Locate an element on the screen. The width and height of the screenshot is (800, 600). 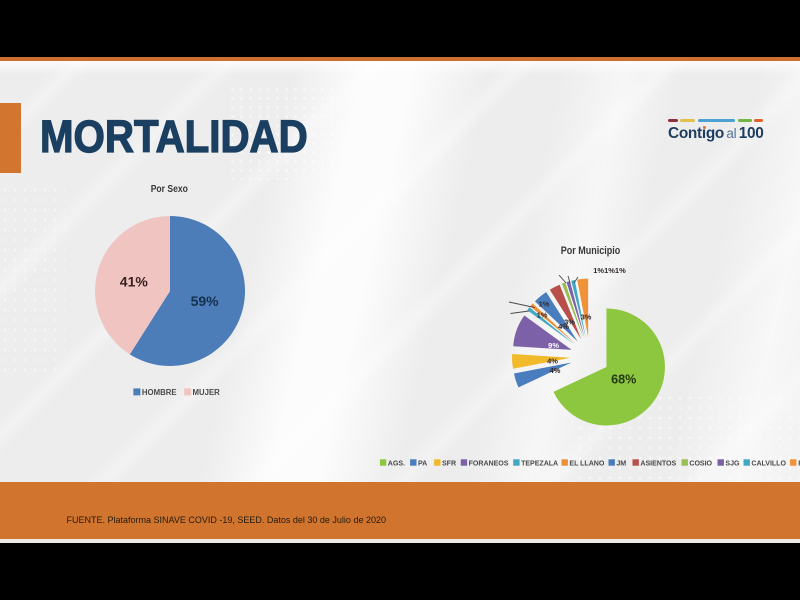
svg-text: 59% is located at coordinates (205, 301).